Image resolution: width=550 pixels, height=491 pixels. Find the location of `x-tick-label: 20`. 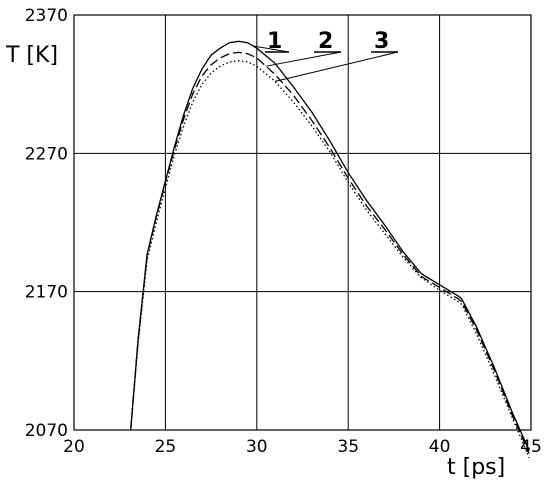

x-tick-label: 20 is located at coordinates (74, 447).